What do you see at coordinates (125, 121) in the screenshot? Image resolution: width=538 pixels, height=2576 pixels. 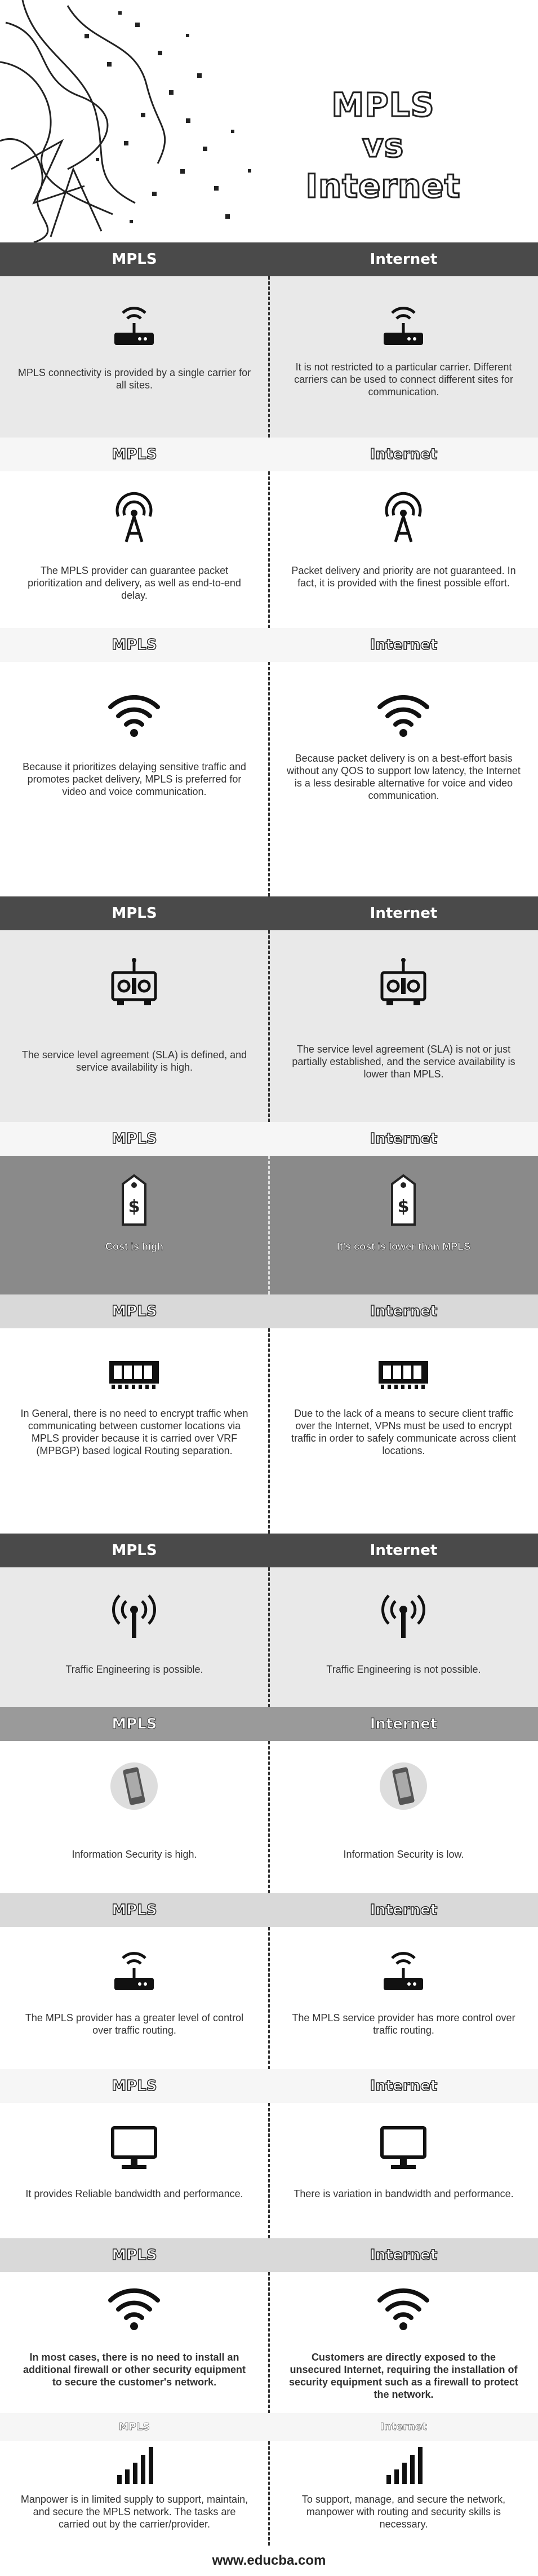 I see `network-illustration` at bounding box center [125, 121].